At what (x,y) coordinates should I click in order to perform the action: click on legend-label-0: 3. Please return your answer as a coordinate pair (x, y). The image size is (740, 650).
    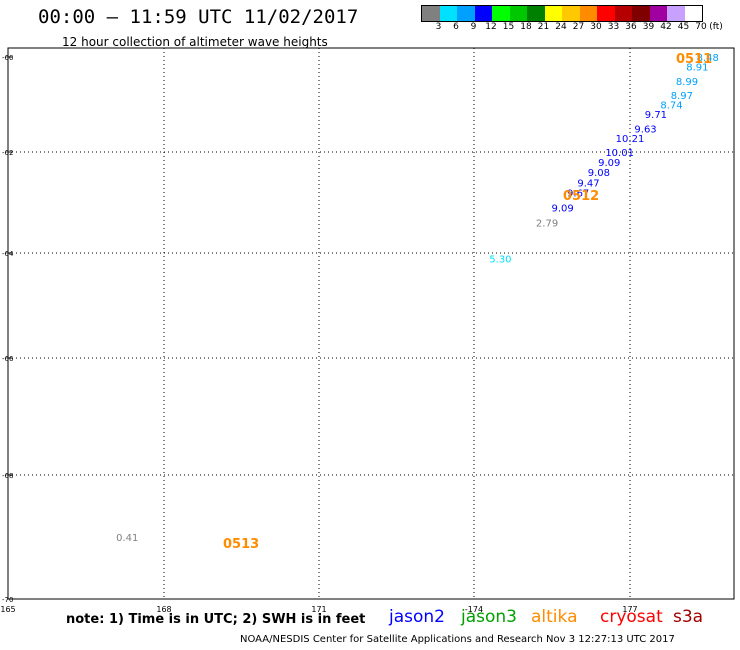
    Looking at the image, I should click on (438, 27).